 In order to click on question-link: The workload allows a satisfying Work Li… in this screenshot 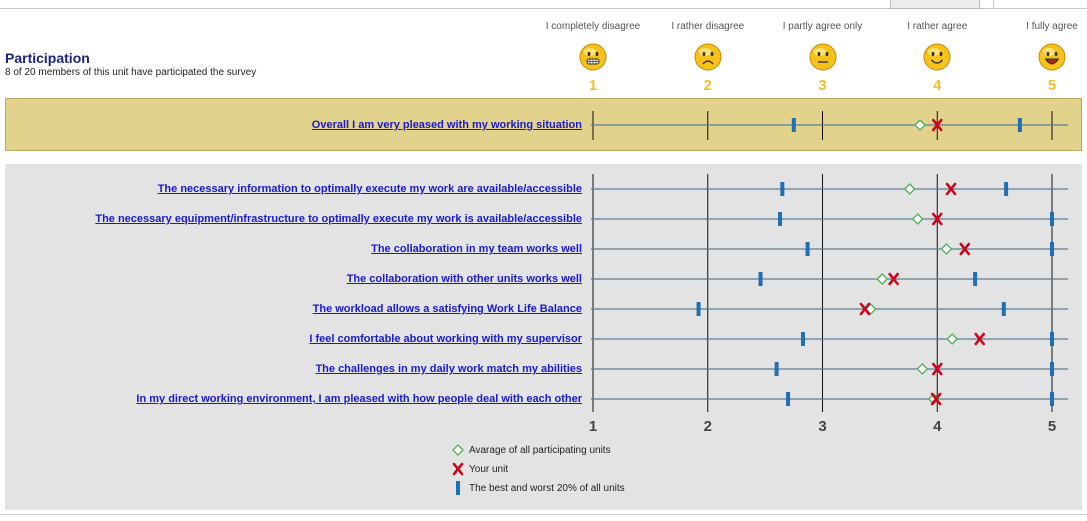, I will do `click(447, 309)`.